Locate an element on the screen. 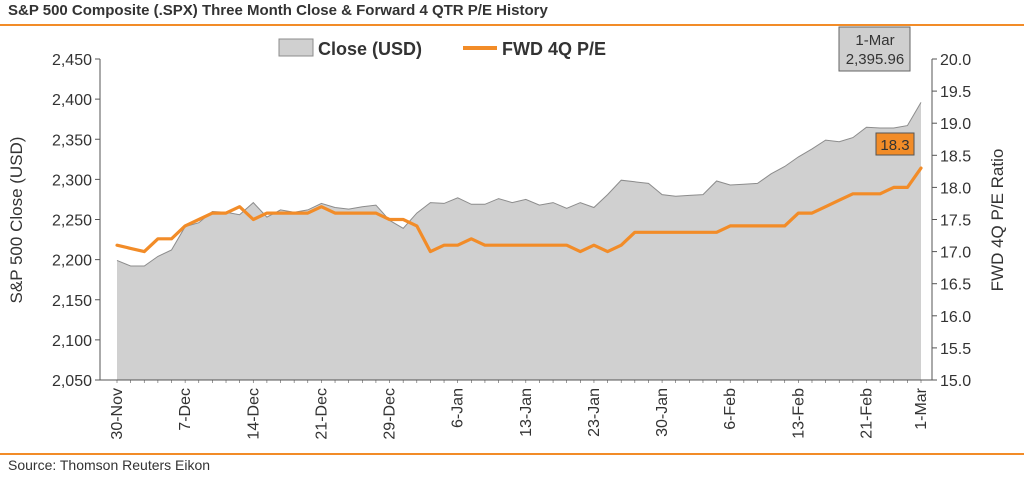 The height and width of the screenshot is (478, 1024). x-tick-label: 13-Jan is located at coordinates (526, 412).